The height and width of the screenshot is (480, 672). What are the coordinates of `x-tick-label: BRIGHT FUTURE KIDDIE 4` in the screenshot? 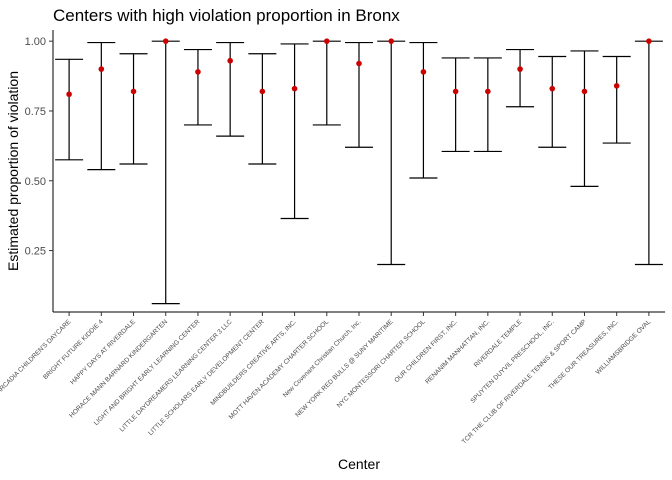 It's located at (73, 349).